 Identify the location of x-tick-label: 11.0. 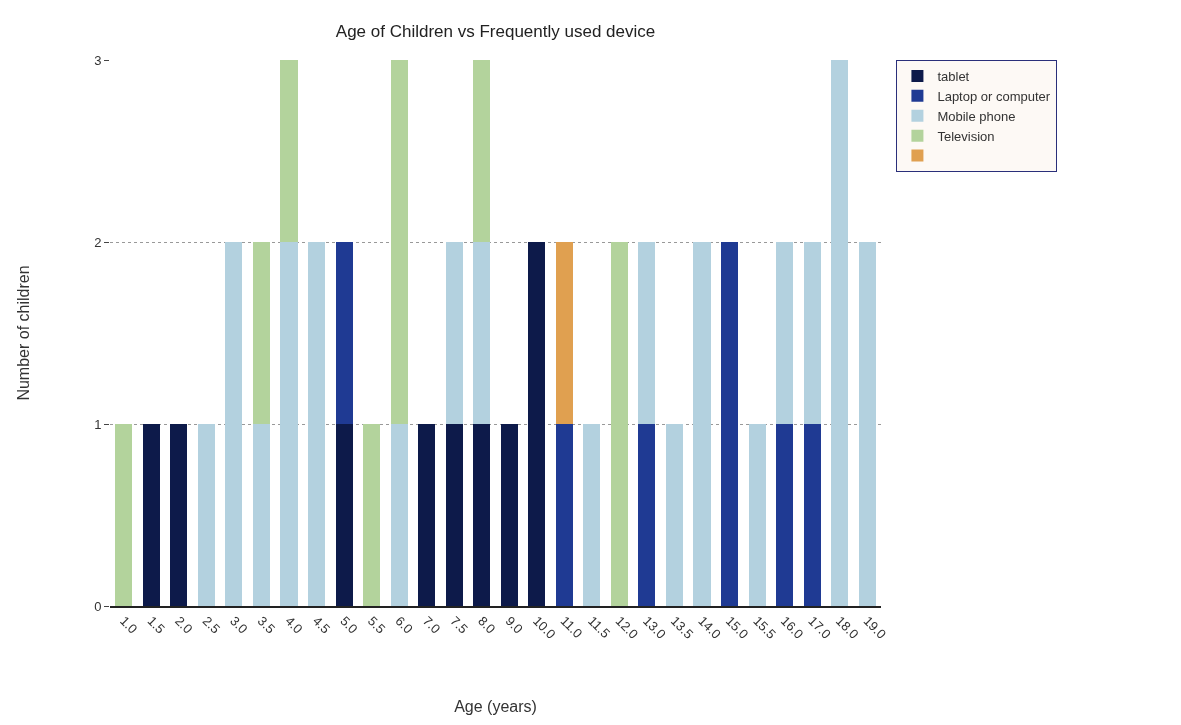
(571, 627).